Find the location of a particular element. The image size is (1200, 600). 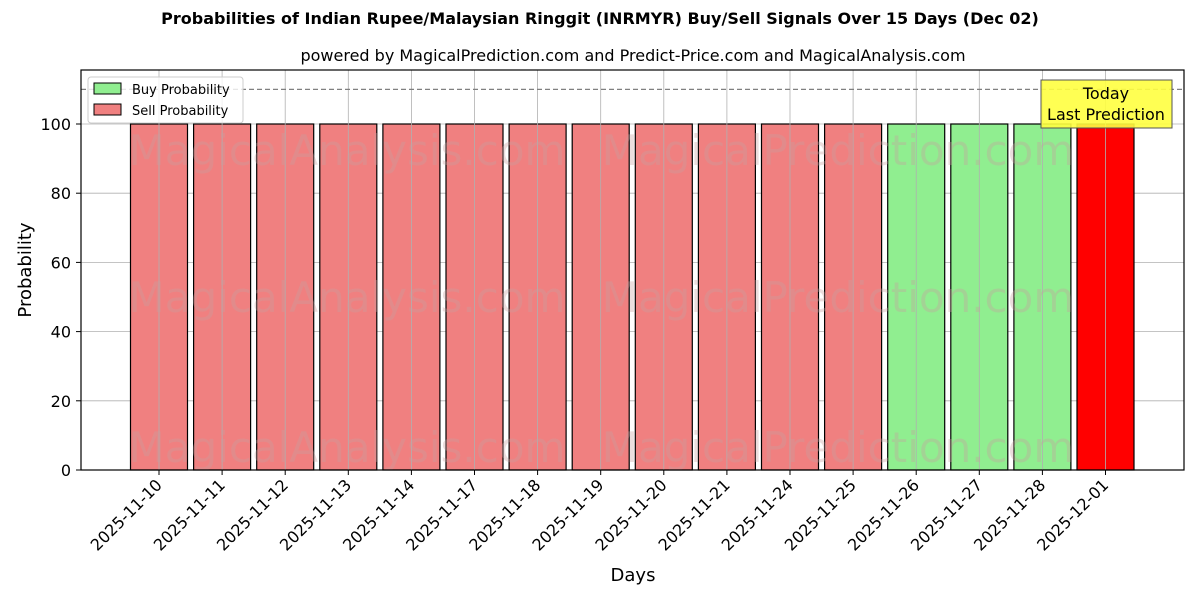

legend-box is located at coordinates (165, 100).